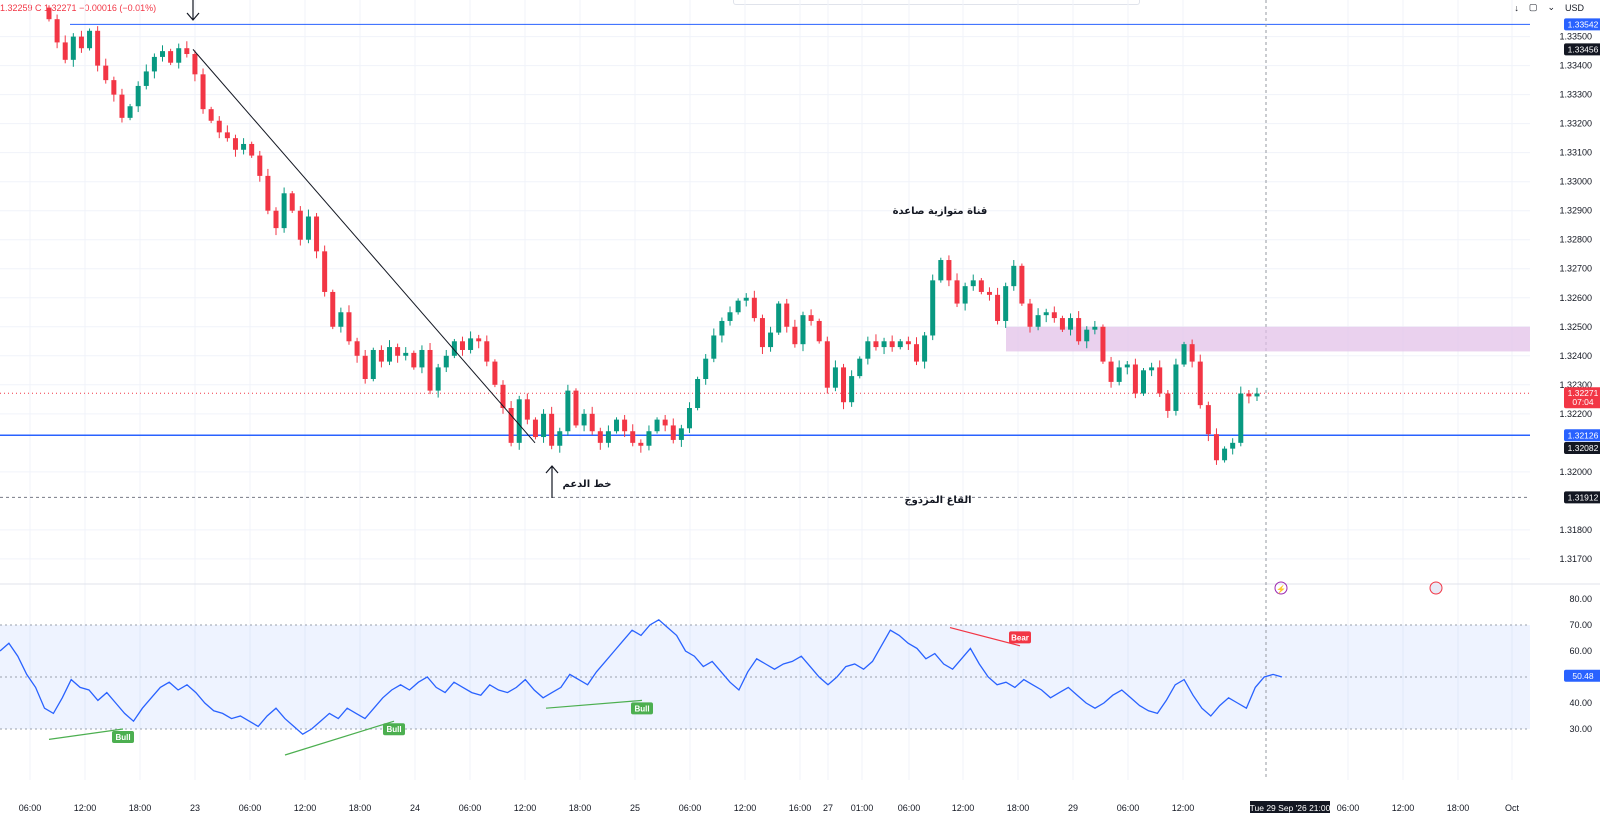 This screenshot has width=1600, height=813. What do you see at coordinates (1436, 588) in the screenshot?
I see `flag-icon` at bounding box center [1436, 588].